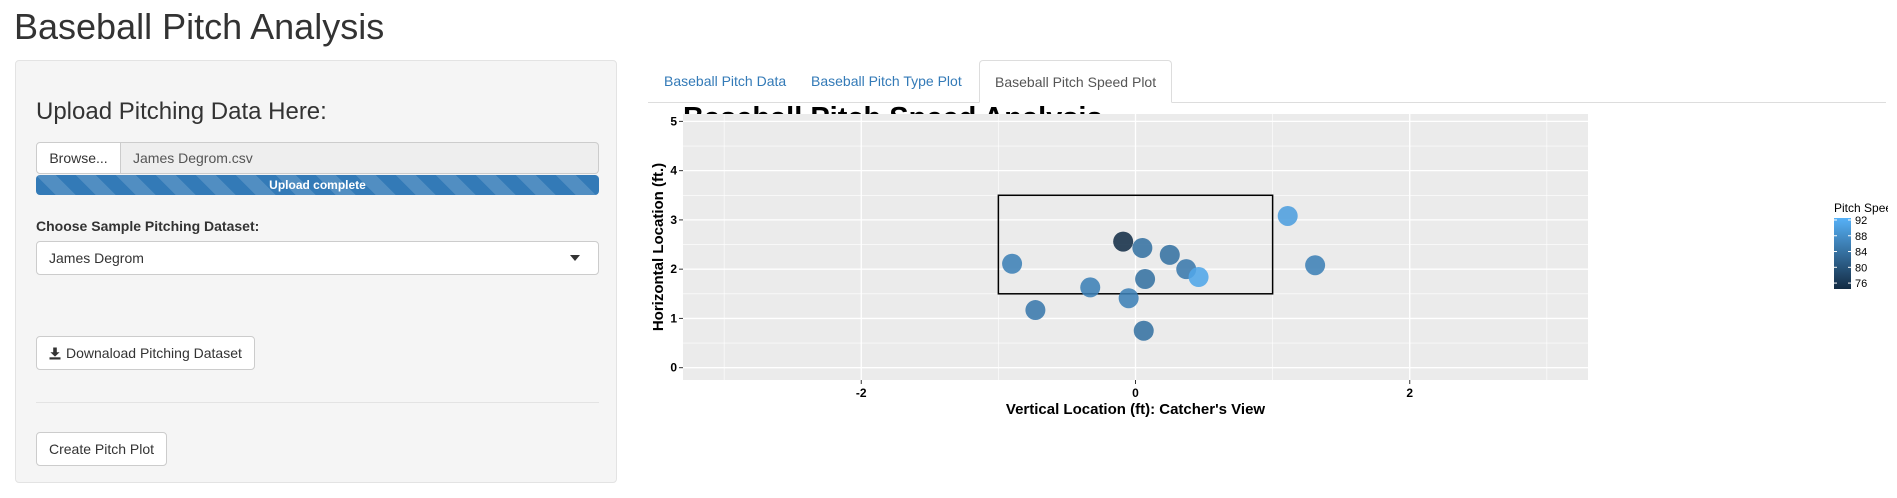  Describe the element at coordinates (317, 258) in the screenshot. I see `dataset-select: James Degrom` at that location.